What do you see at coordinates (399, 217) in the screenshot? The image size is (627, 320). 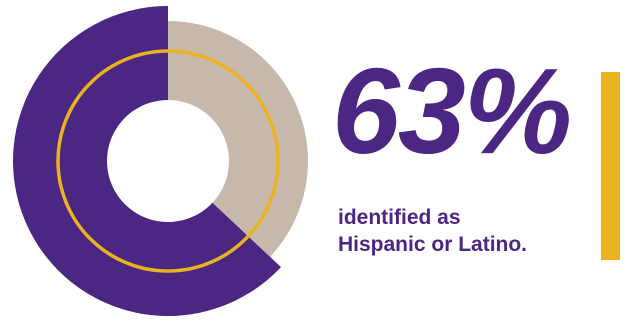 I see `caption-line-1: identified as` at bounding box center [399, 217].